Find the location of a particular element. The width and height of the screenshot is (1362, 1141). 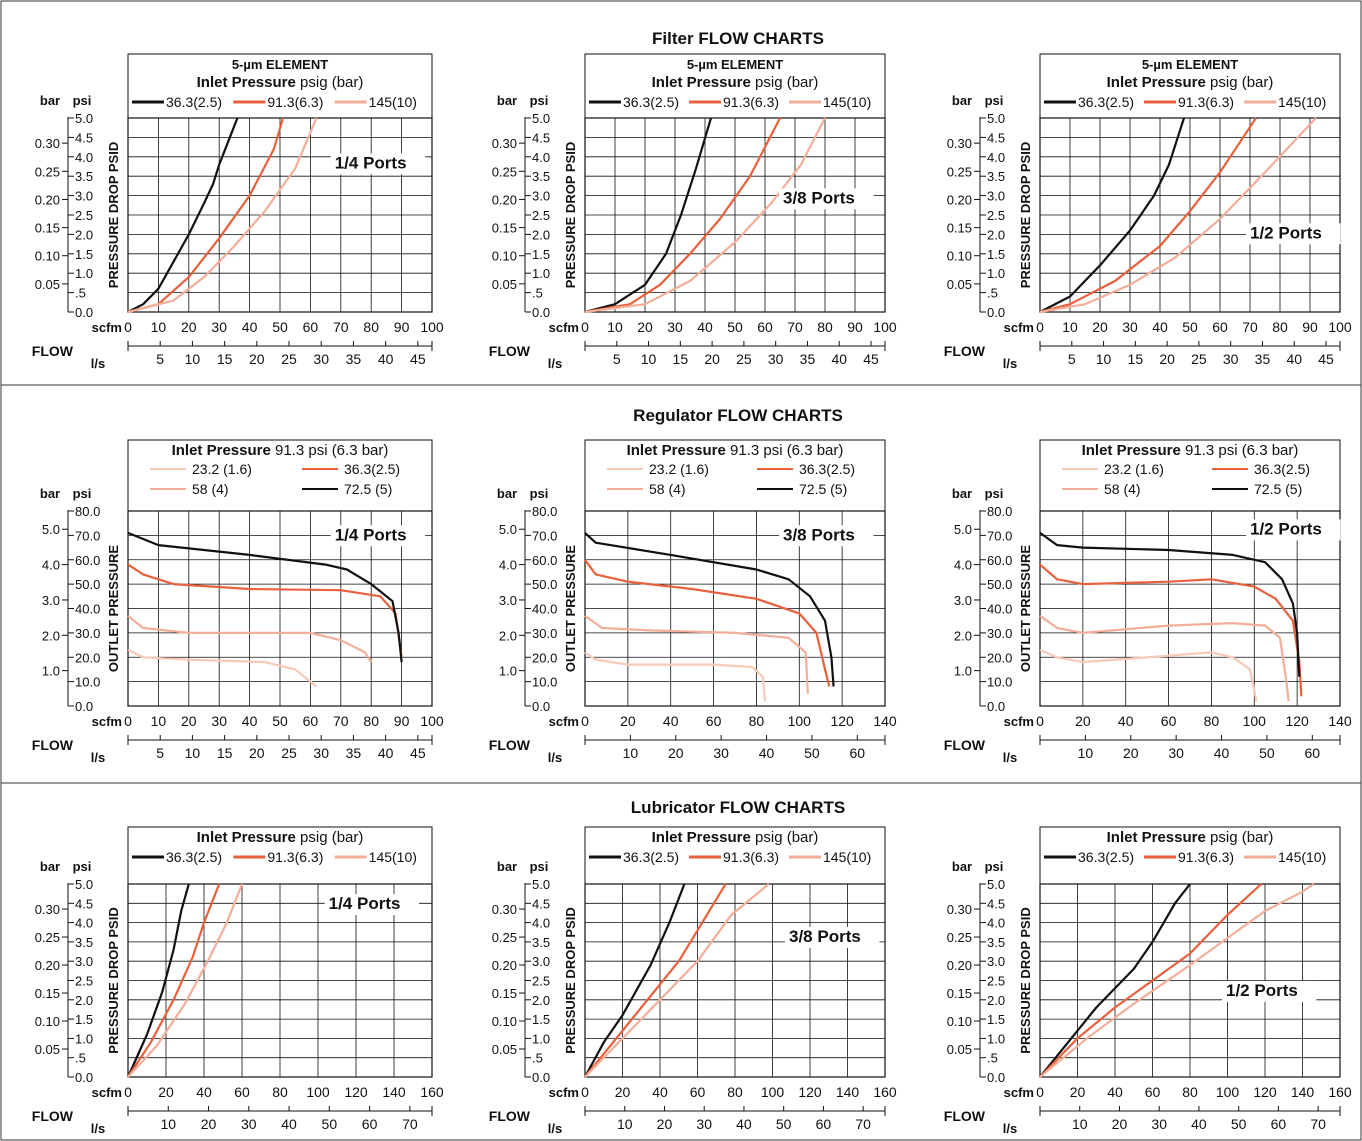

bar-unit-label: bar is located at coordinates (50, 866).